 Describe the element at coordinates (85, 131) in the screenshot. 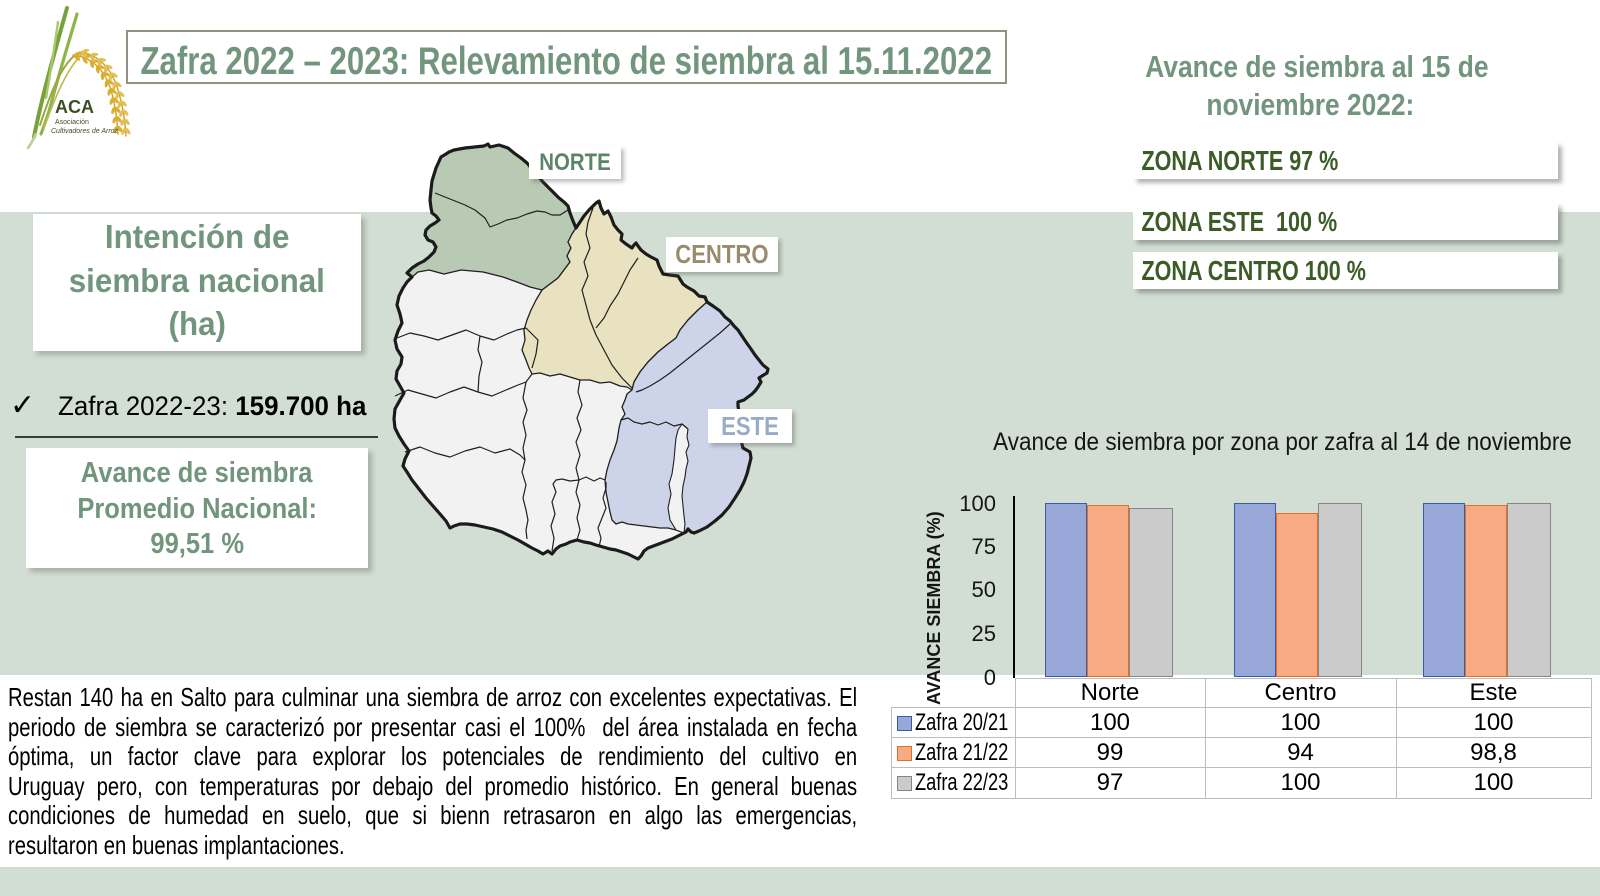

I see `svg-text: Cultivadores de Arroz` at that location.